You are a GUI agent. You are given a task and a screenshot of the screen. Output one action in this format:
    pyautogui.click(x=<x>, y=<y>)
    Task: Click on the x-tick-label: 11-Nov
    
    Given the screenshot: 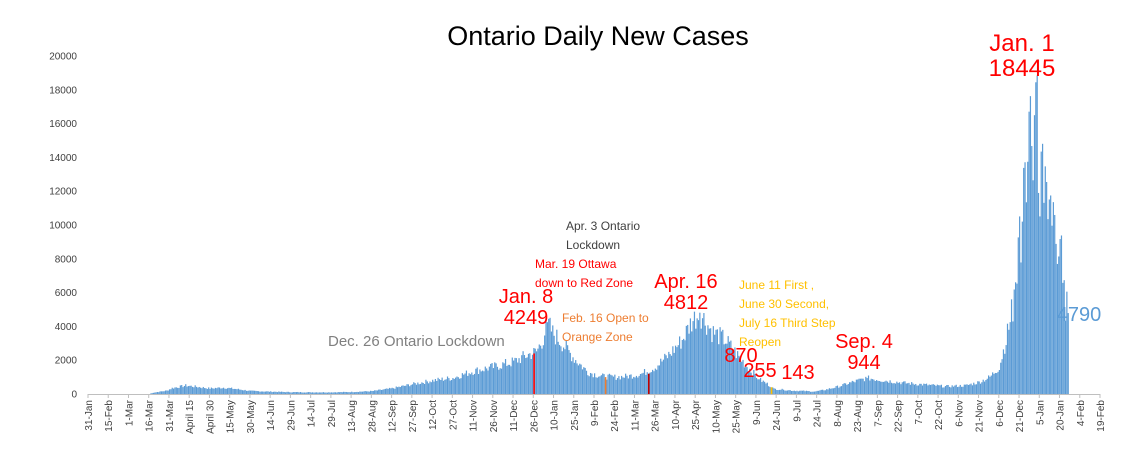 What is the action you would take?
    pyautogui.click(x=474, y=416)
    